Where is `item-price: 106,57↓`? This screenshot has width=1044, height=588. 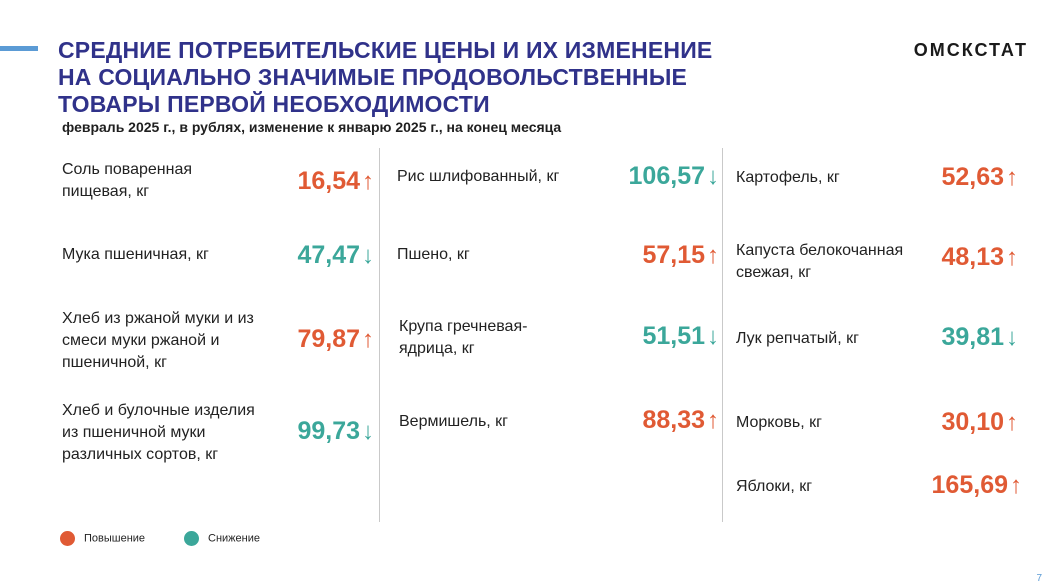
item-price: 106,57↓ is located at coordinates (674, 176).